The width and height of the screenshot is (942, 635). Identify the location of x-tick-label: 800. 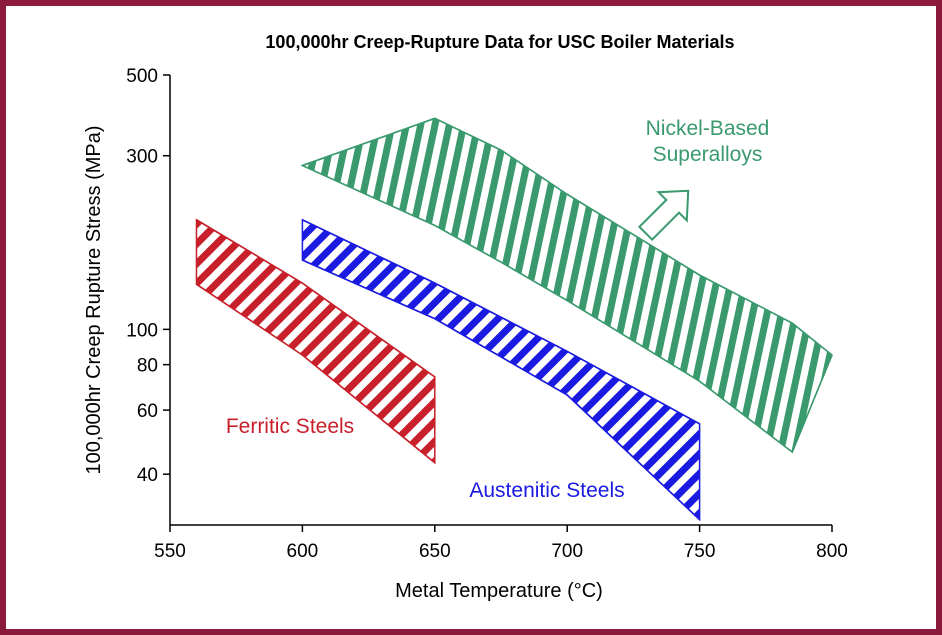
(832, 551).